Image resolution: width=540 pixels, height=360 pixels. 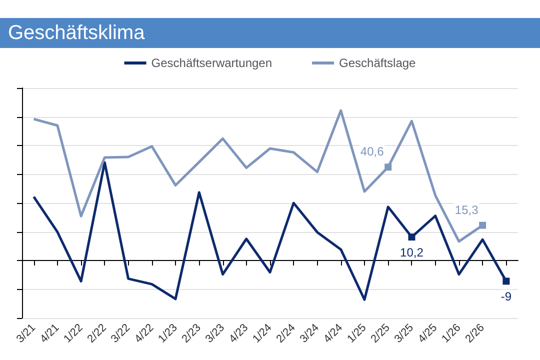 I want to click on data-label: 40,6, so click(x=372, y=151).